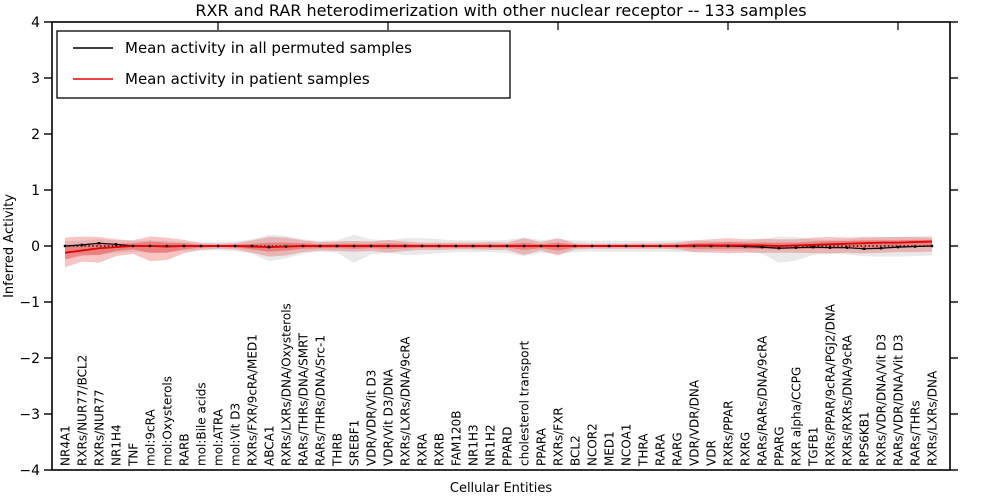 The width and height of the screenshot is (1000, 500). I want to click on y-tick-label: 1, so click(35, 191).